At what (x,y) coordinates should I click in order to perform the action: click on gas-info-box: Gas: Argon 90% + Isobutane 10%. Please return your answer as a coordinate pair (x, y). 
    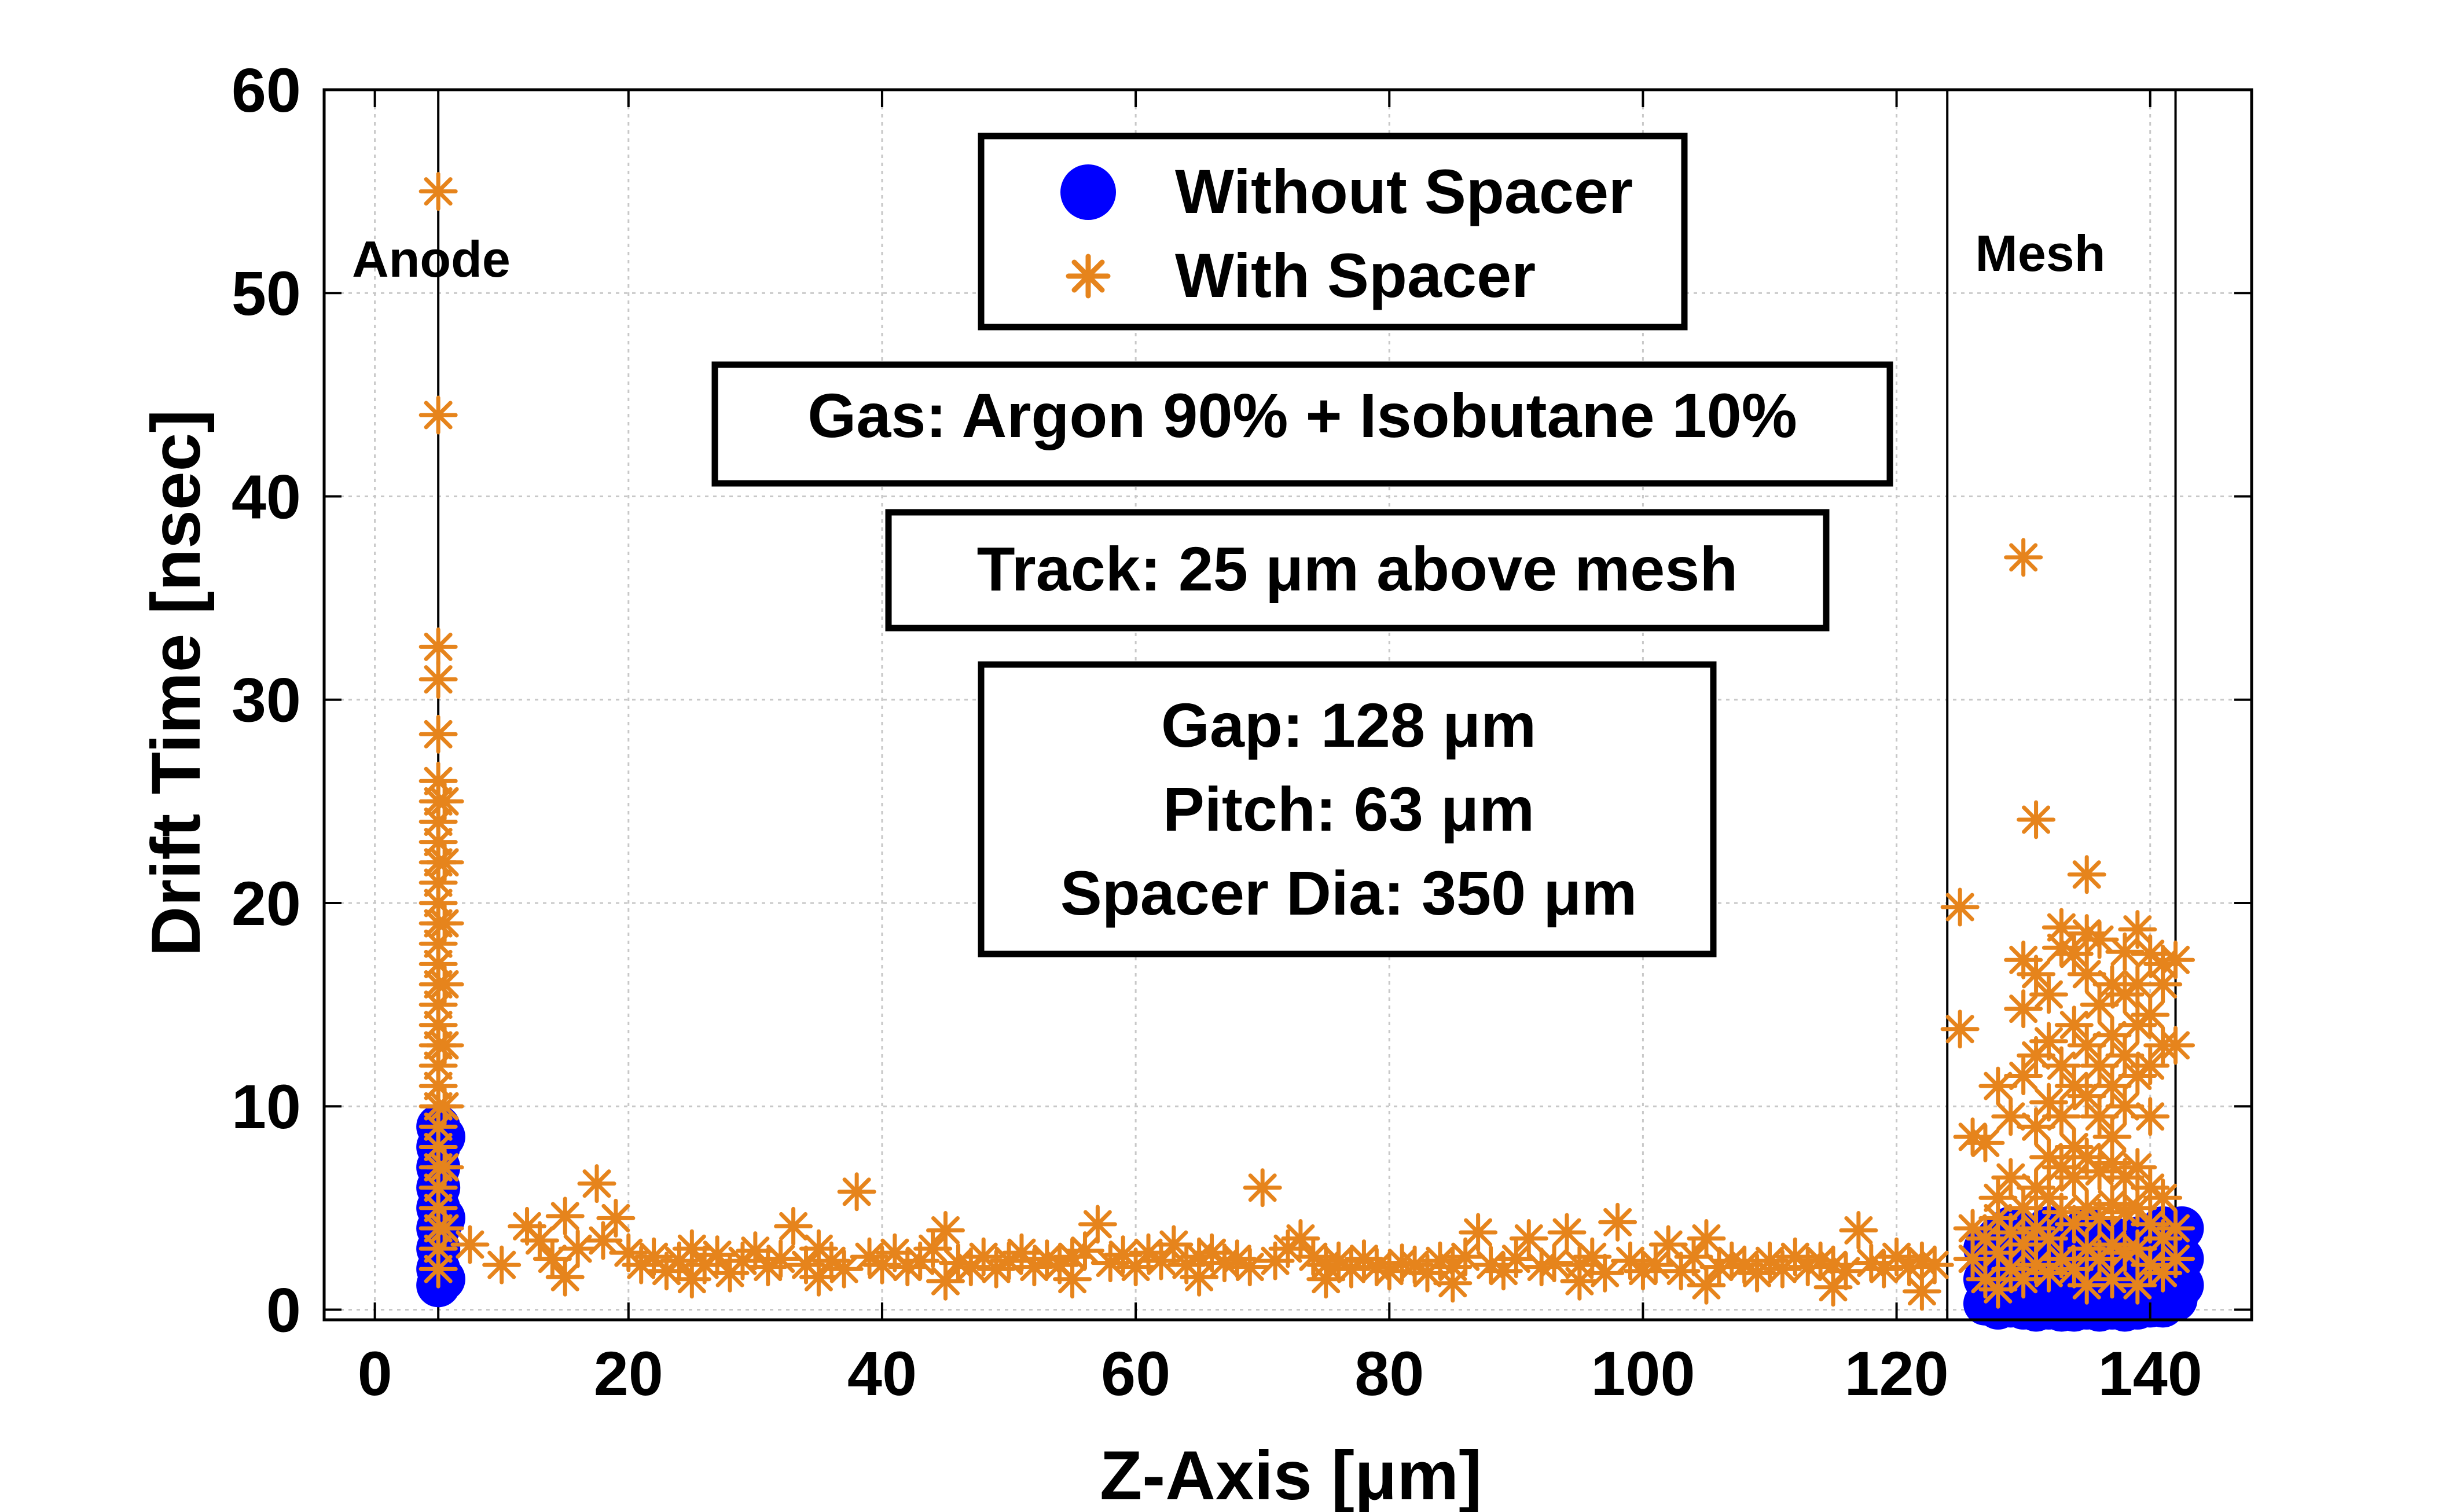
    Looking at the image, I should click on (1302, 424).